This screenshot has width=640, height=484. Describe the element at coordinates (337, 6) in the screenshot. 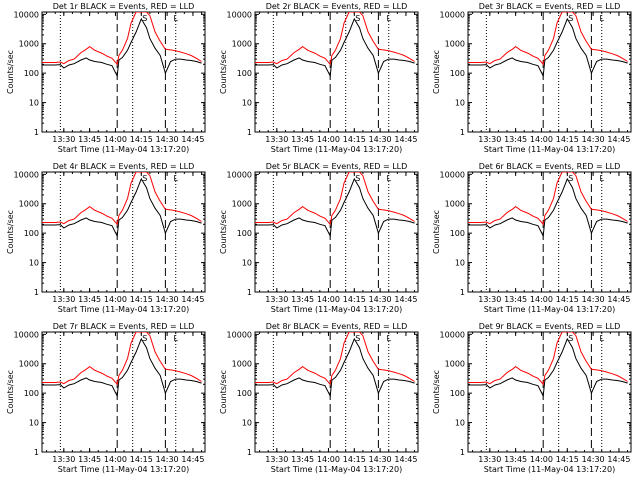

I see `panel-title: Det 2r BLACK = Events, RED = LLD` at that location.